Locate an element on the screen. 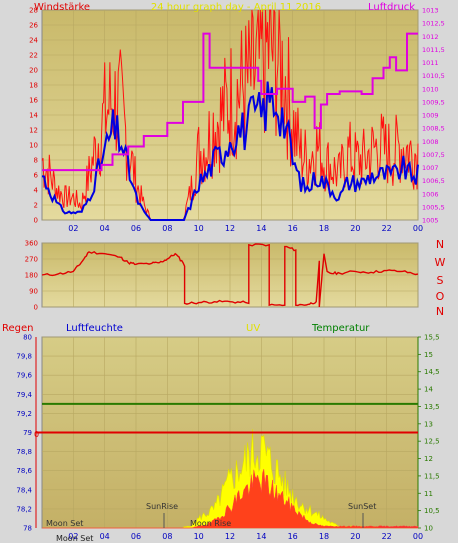 Image resolution: width=458 pixels, height=543 pixels. temperature-y-tick-label: 11,5 is located at coordinates (432, 476).